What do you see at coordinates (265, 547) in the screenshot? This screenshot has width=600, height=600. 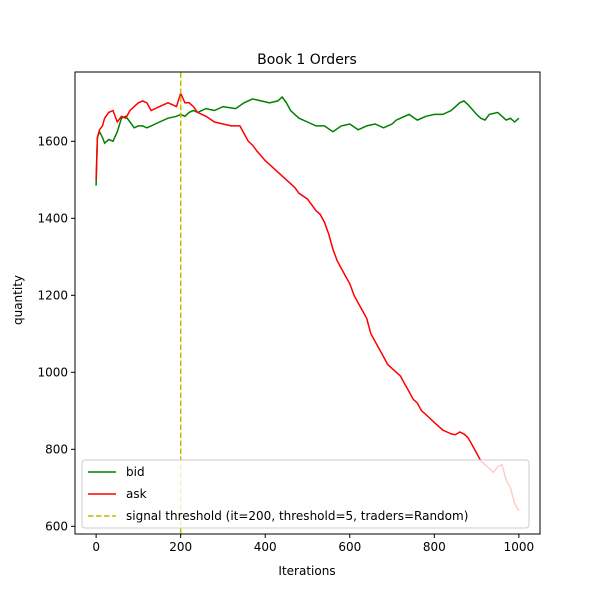 I see `x-tick-label: 400` at bounding box center [265, 547].